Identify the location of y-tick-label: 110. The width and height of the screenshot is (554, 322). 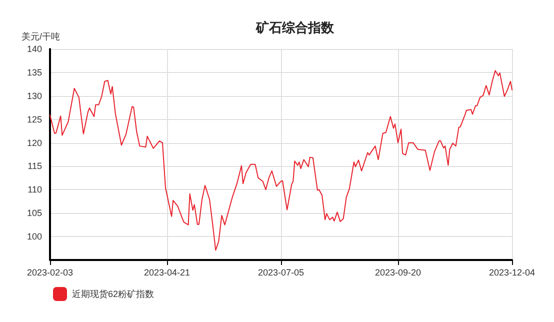
(35, 189).